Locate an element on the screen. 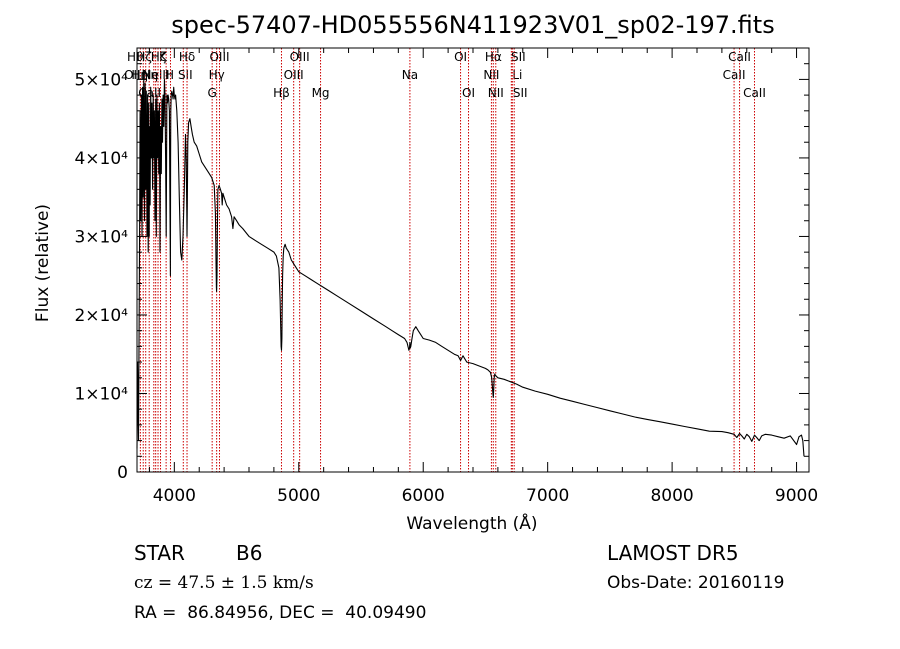 Image resolution: width=900 pixels, height=649 pixels. line-marker-label-26: SII is located at coordinates (518, 57).